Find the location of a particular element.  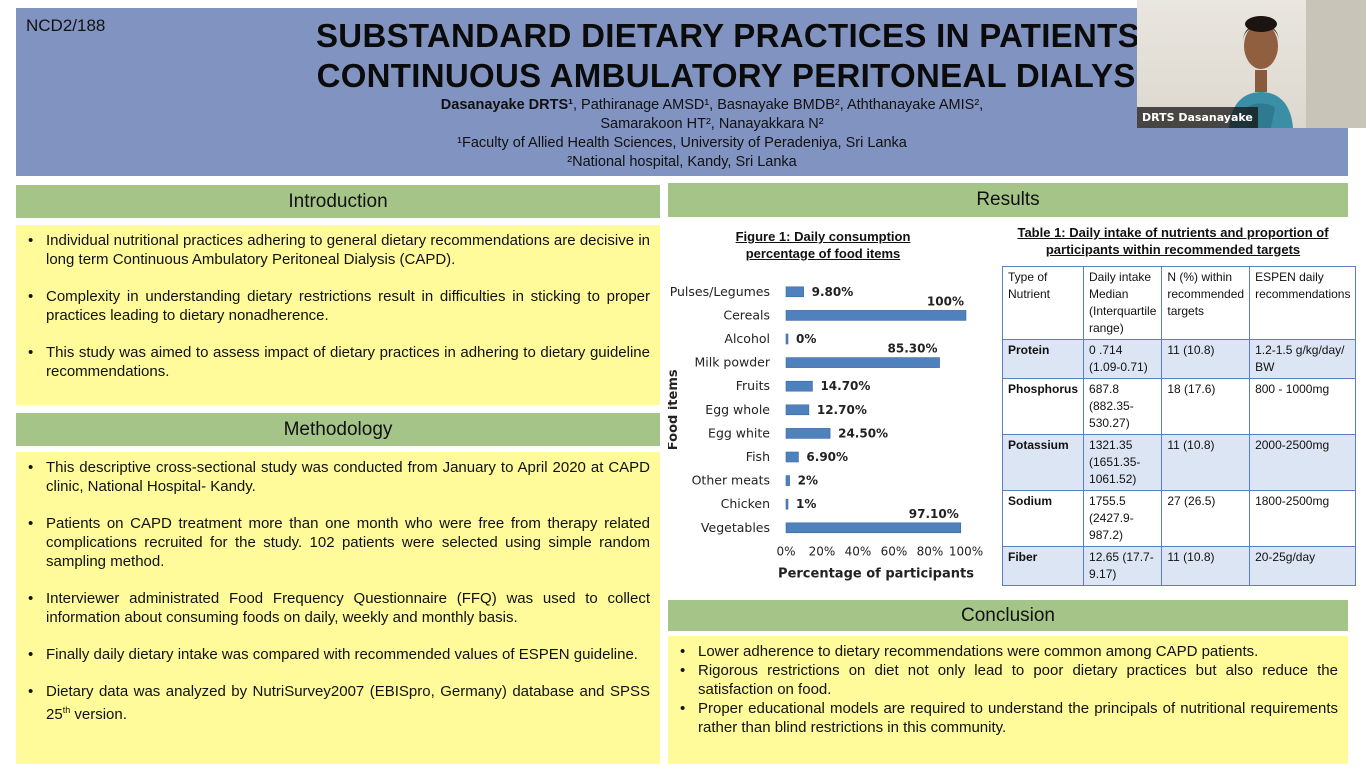

data-label: 14.70% is located at coordinates (845, 386).